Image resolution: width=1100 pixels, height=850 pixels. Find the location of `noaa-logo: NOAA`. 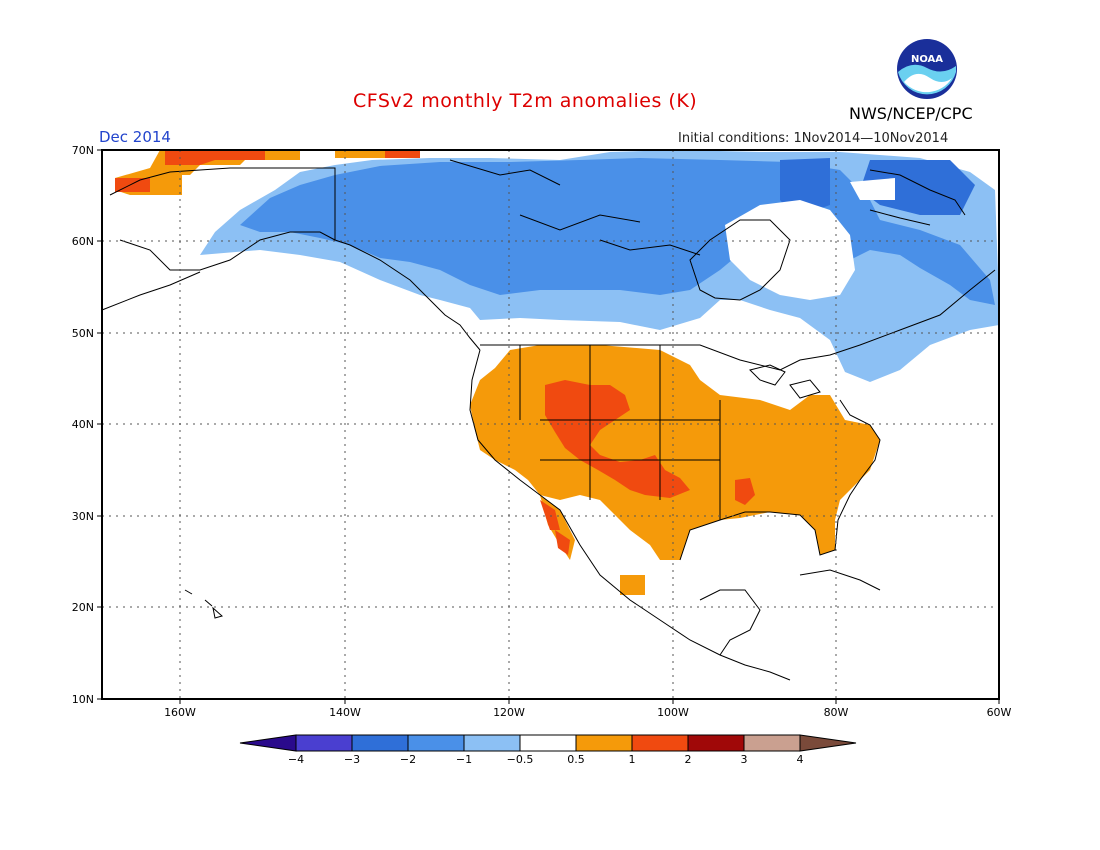

noaa-logo: NOAA is located at coordinates (927, 69).